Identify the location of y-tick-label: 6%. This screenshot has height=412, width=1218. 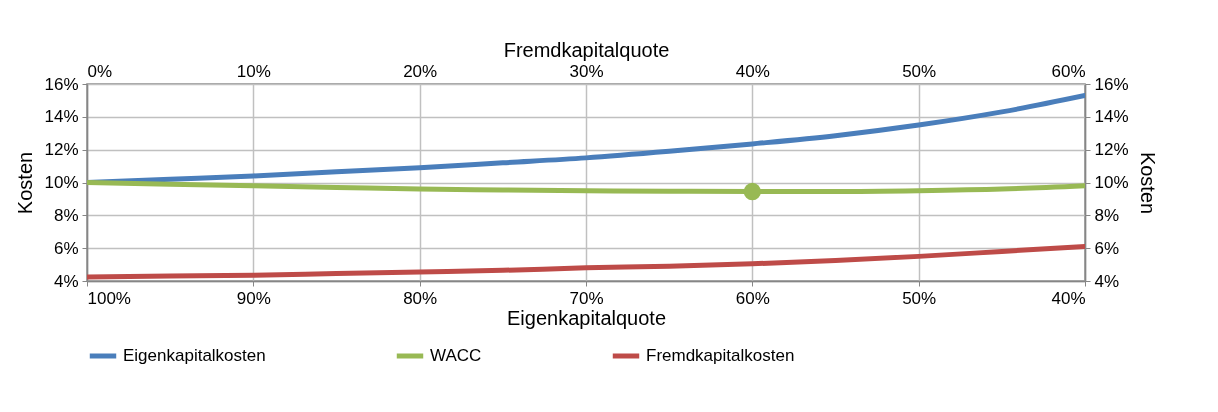
(66, 248).